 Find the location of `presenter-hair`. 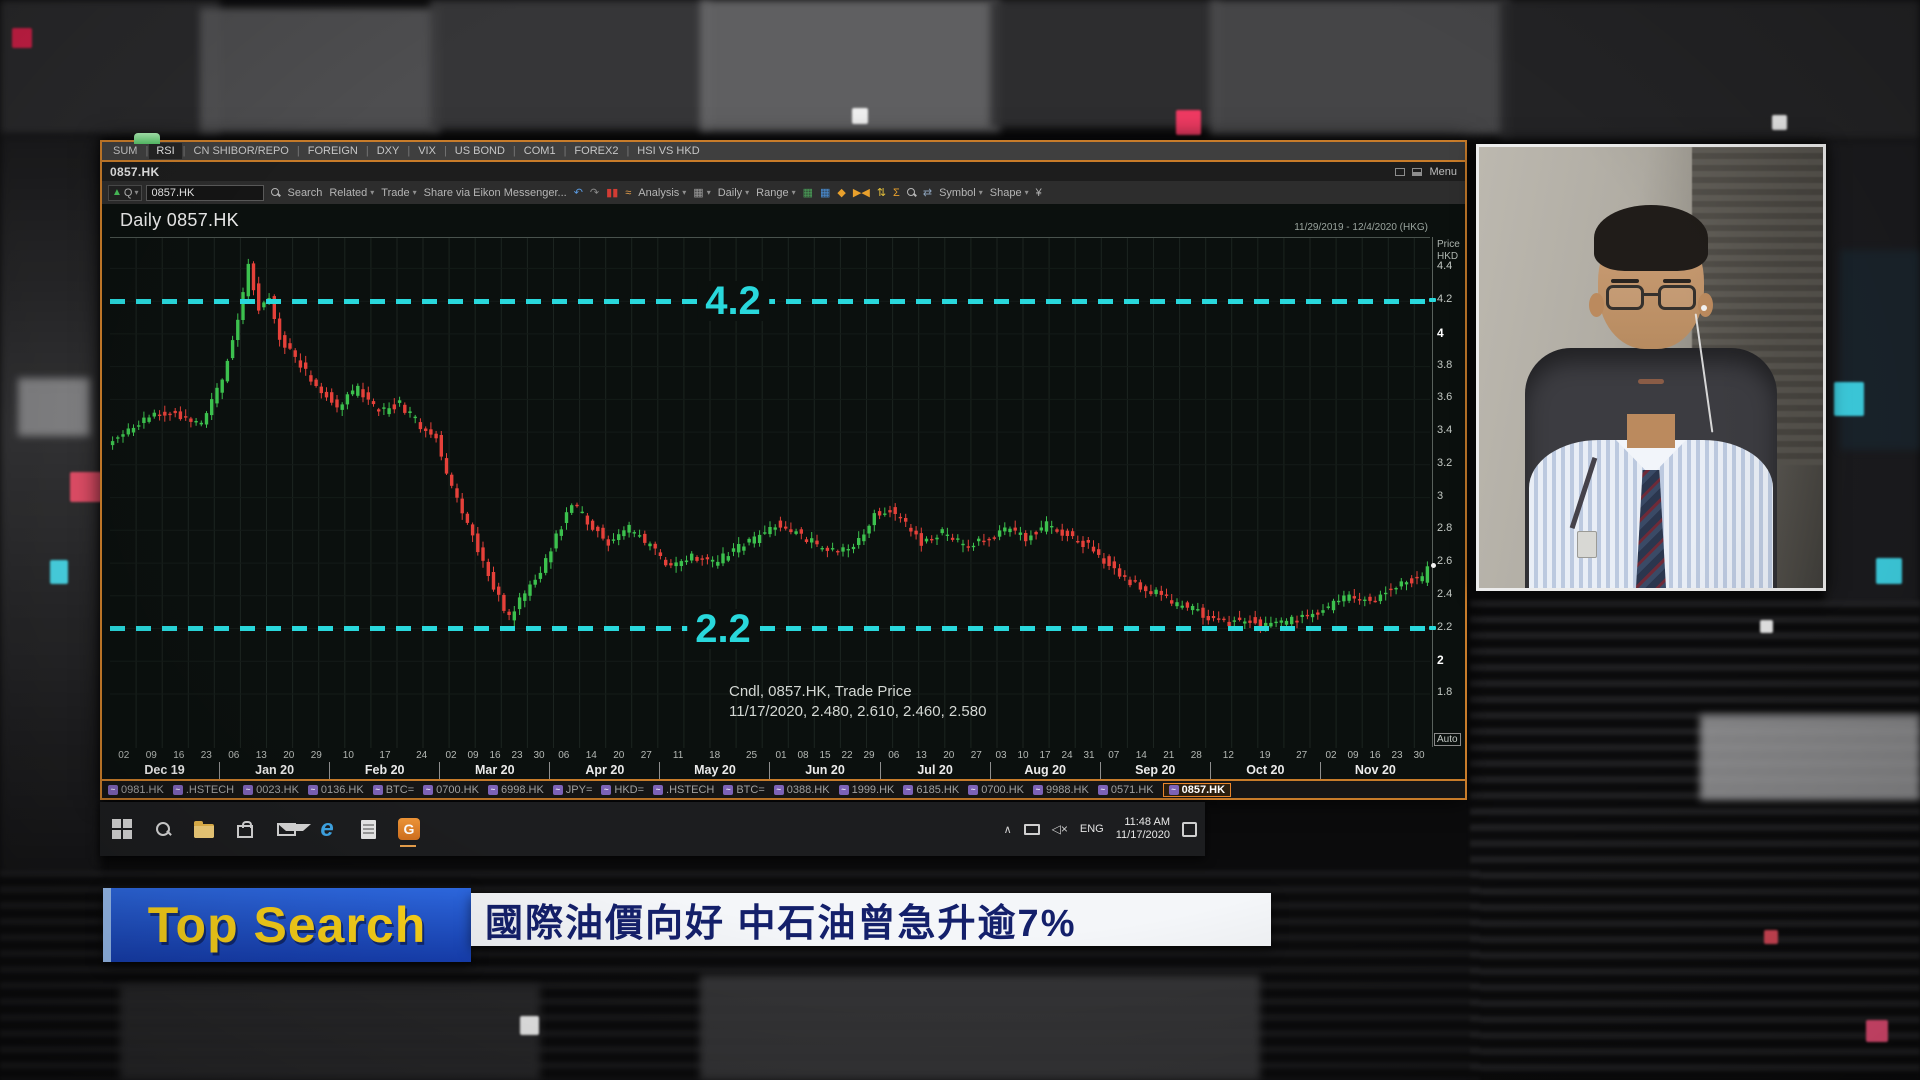

presenter-hair is located at coordinates (1651, 238).